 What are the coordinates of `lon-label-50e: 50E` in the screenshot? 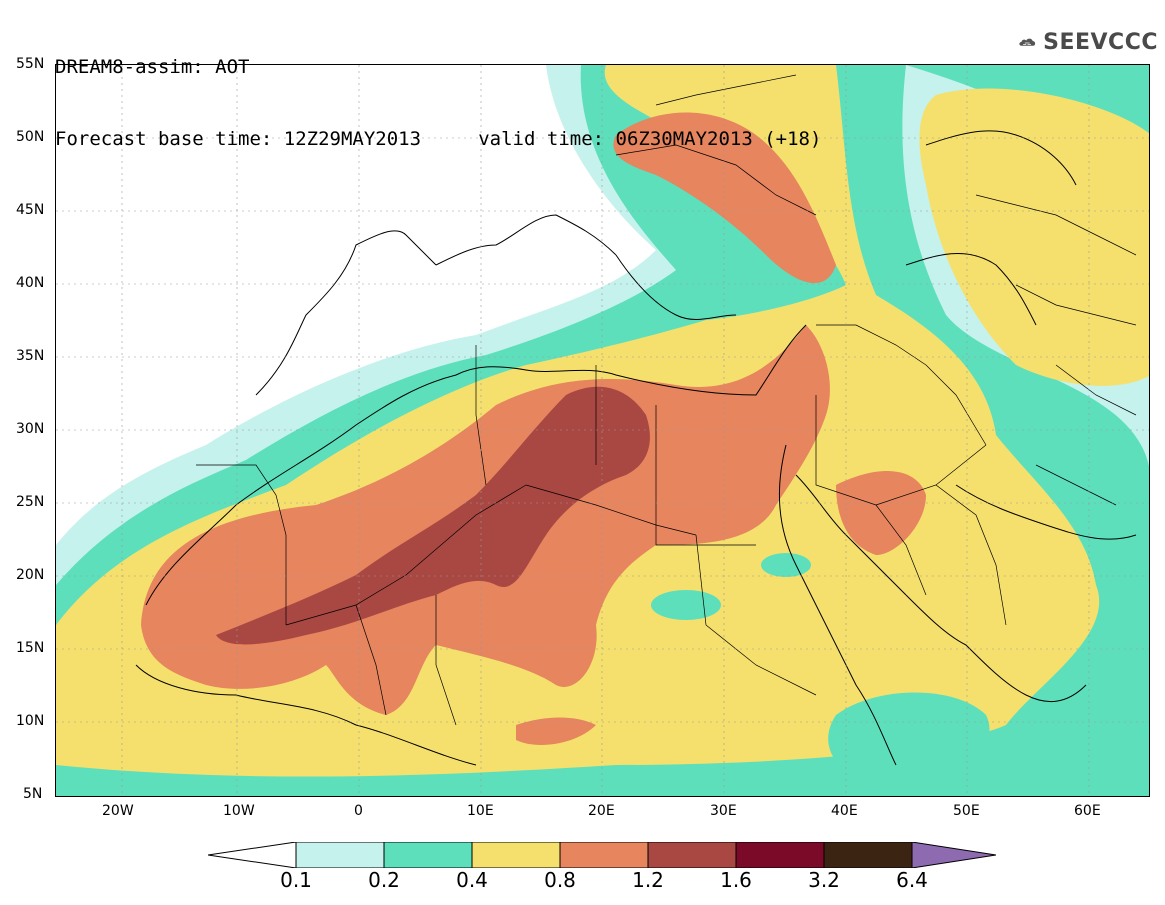 It's located at (966, 811).